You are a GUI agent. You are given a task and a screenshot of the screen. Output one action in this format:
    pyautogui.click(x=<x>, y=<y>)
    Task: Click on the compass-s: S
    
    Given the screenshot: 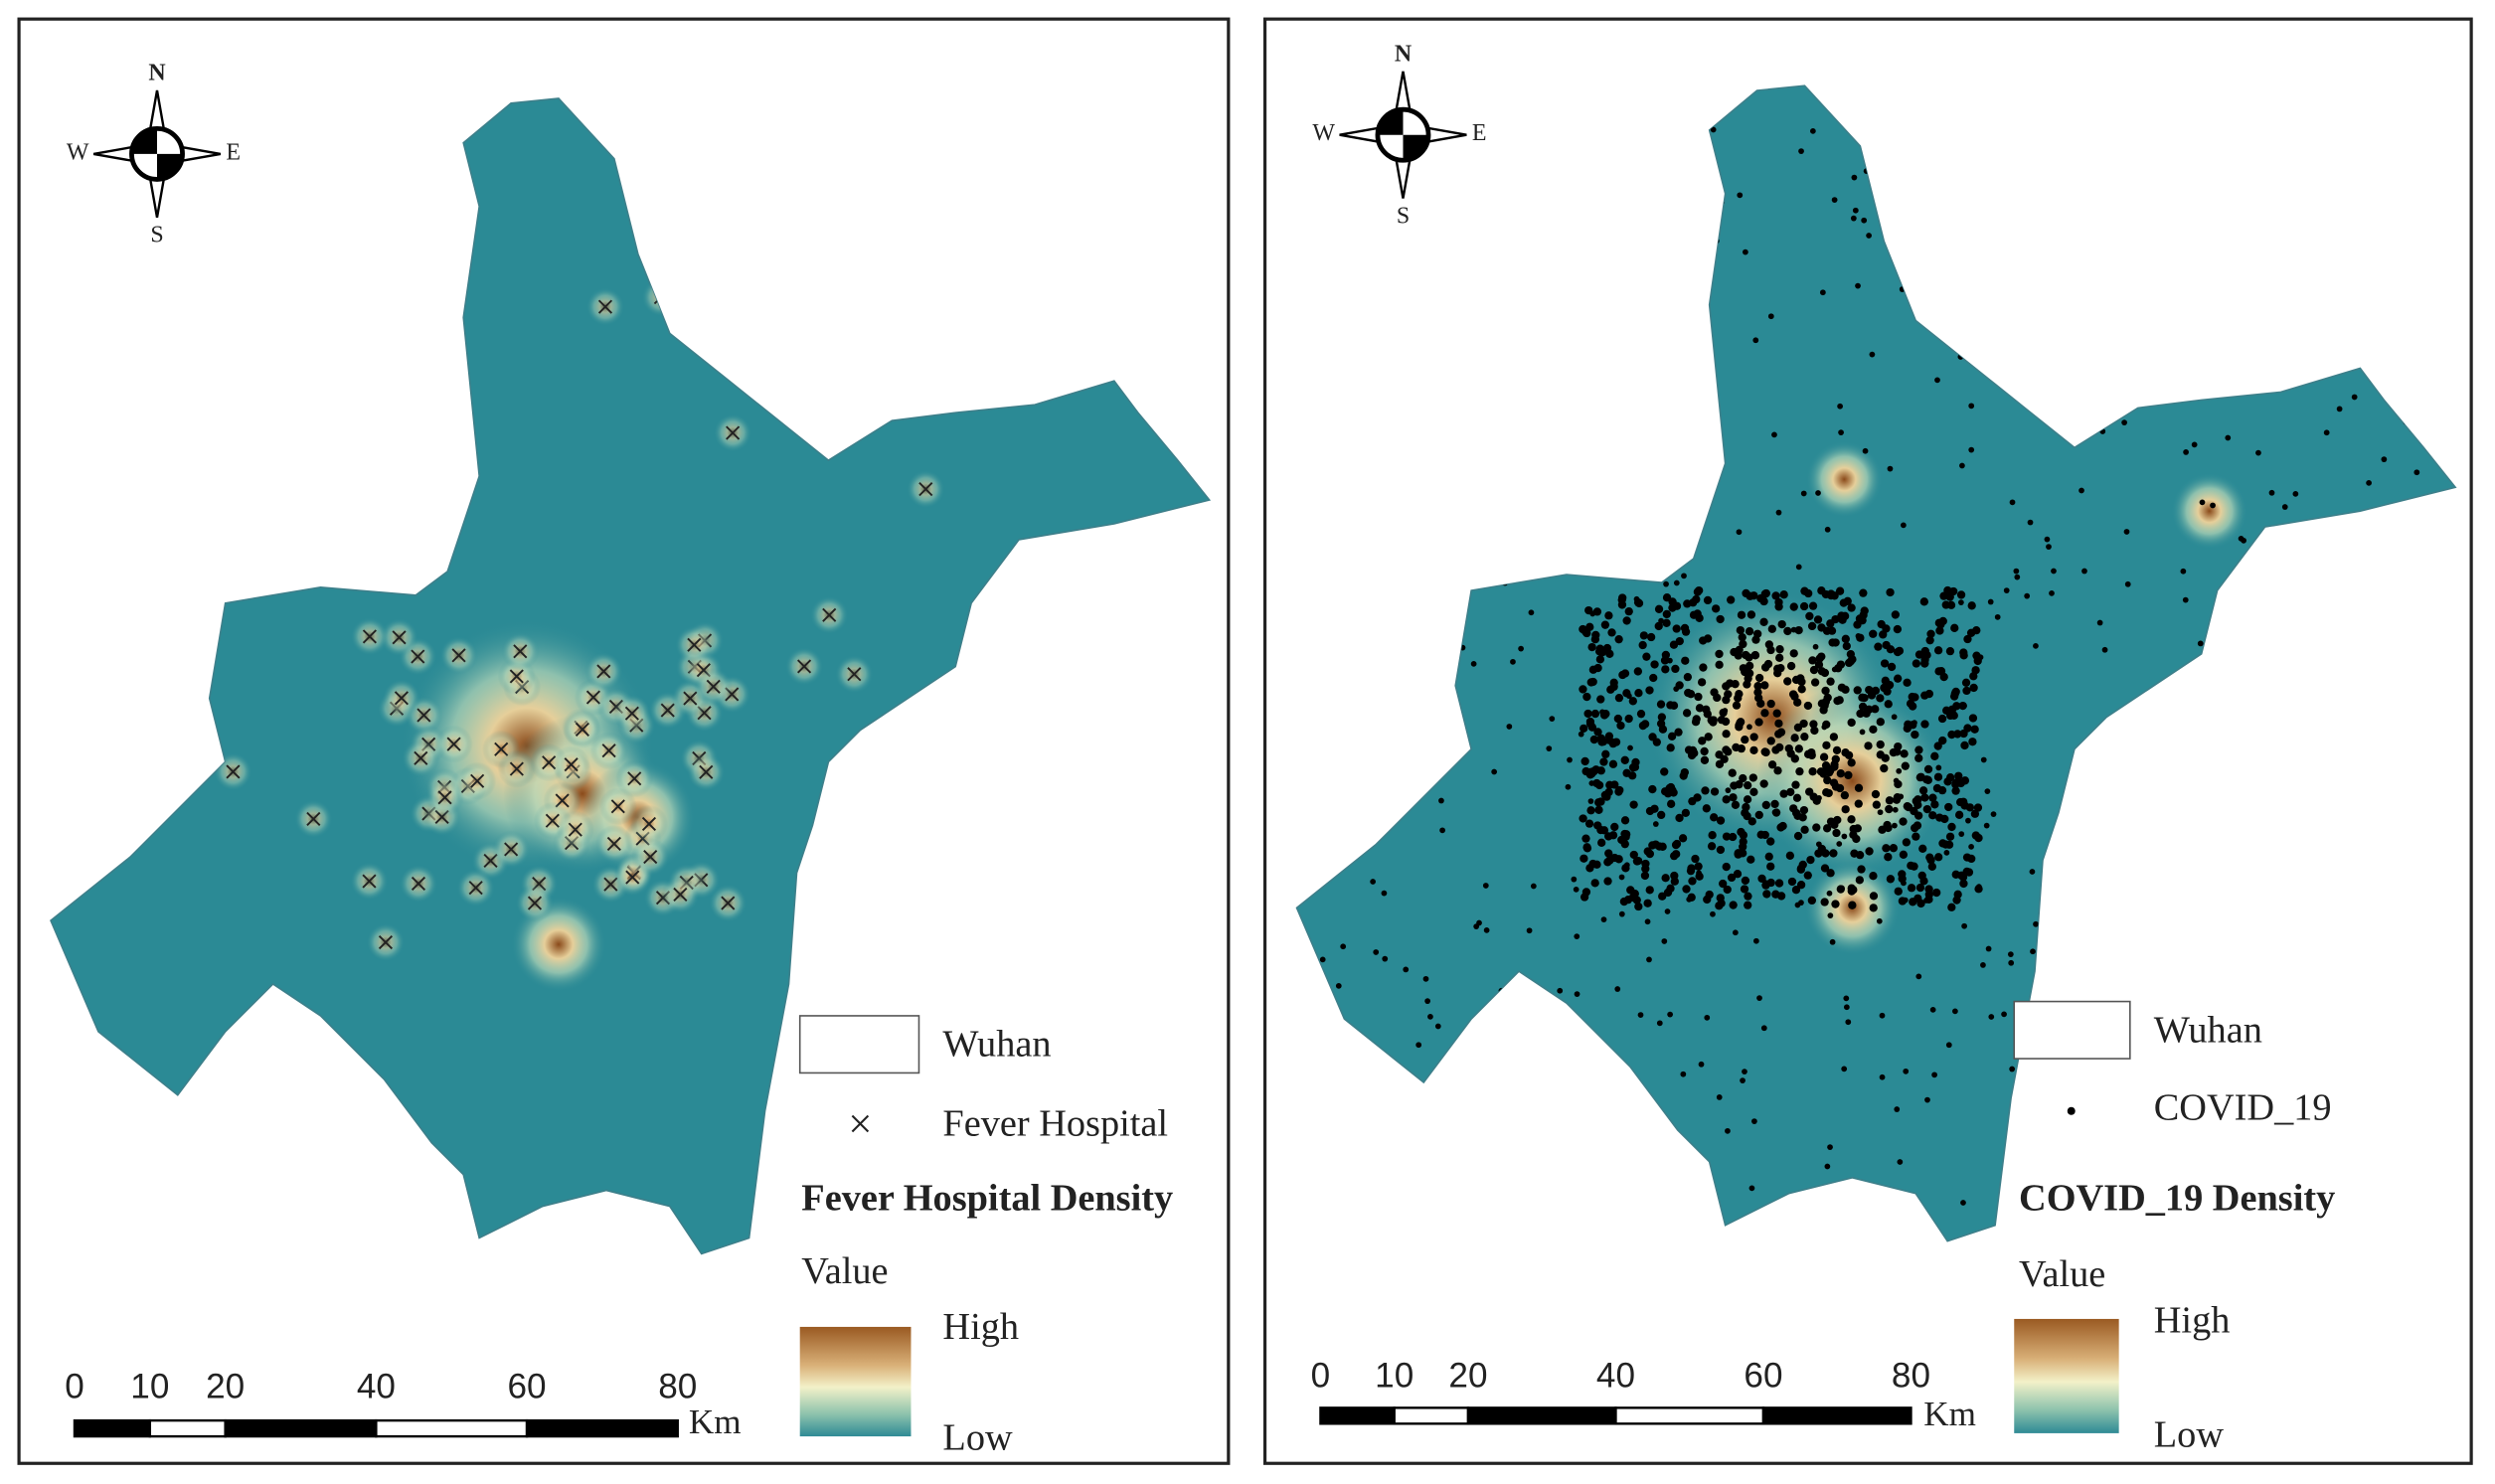 What is the action you would take?
    pyautogui.click(x=1403, y=216)
    